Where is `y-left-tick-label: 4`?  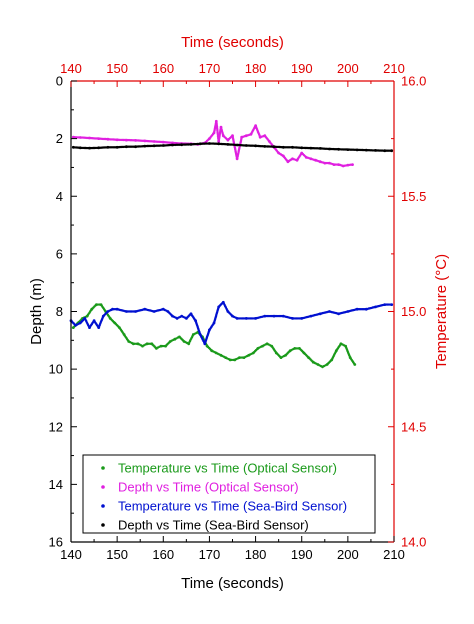 y-left-tick-label: 4 is located at coordinates (59, 196).